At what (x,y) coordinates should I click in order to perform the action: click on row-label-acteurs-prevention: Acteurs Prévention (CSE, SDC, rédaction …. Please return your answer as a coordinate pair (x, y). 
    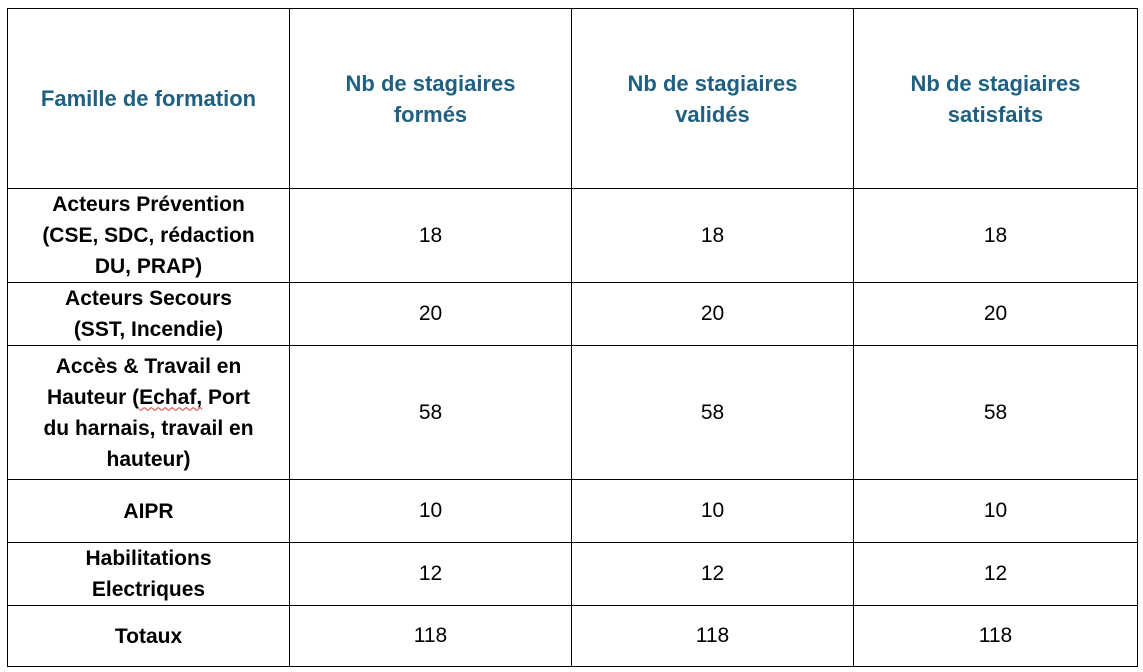
    Looking at the image, I should click on (148, 235).